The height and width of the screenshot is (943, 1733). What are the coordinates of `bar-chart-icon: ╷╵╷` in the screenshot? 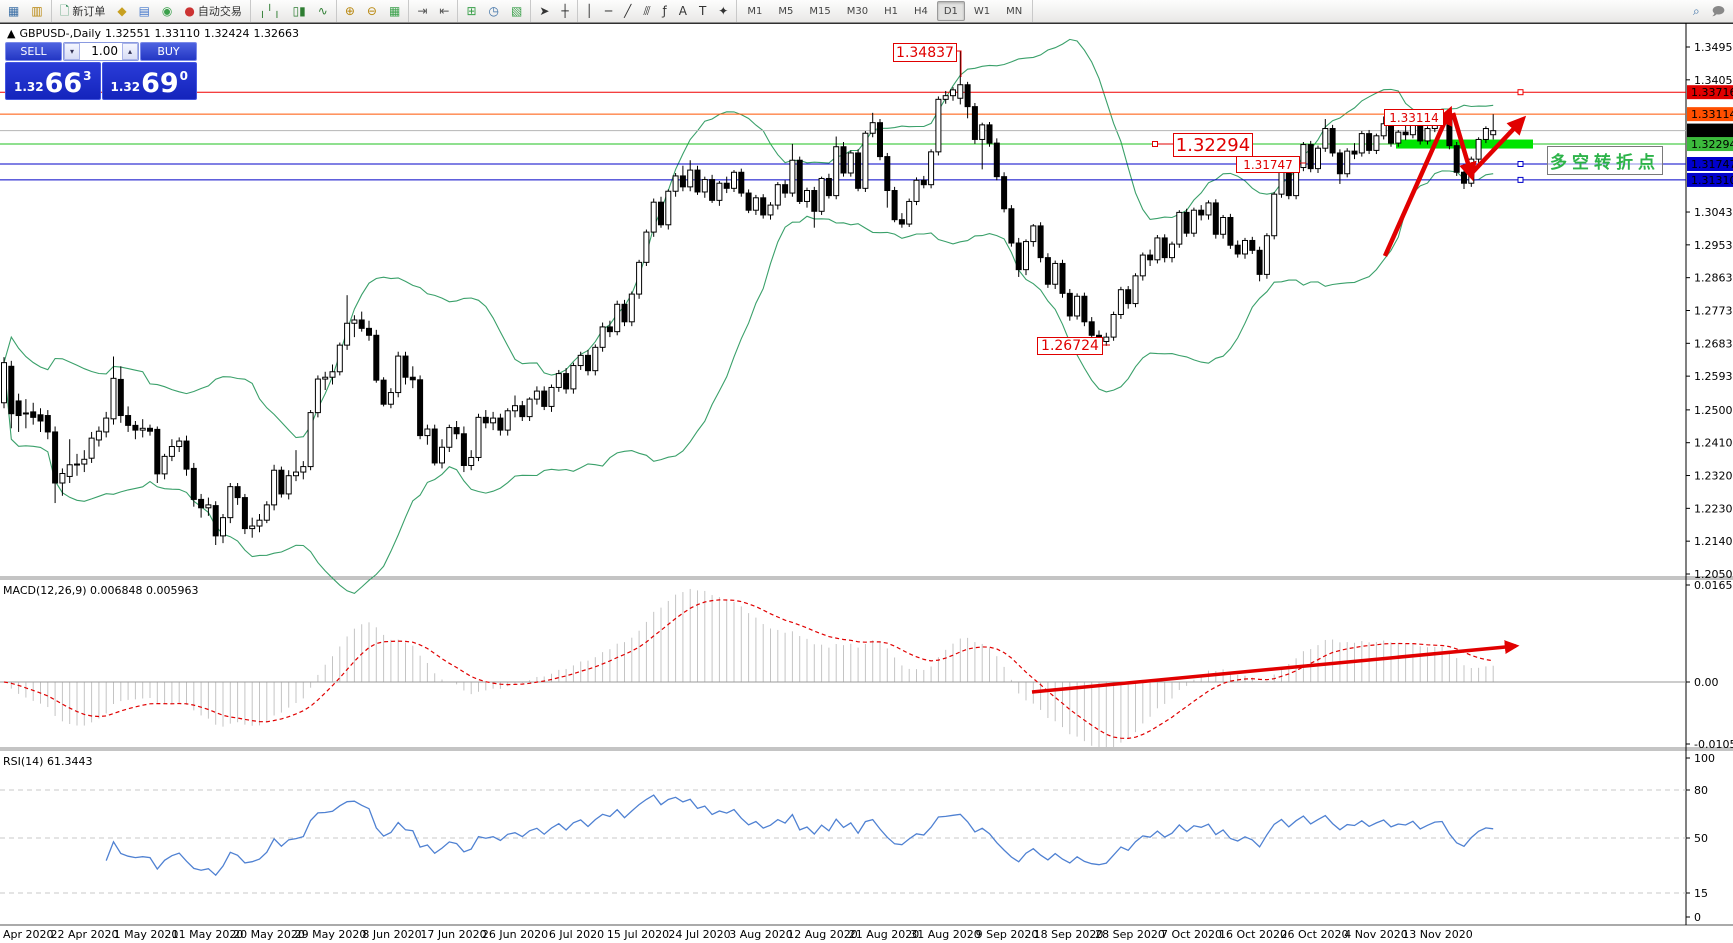 It's located at (269, 11).